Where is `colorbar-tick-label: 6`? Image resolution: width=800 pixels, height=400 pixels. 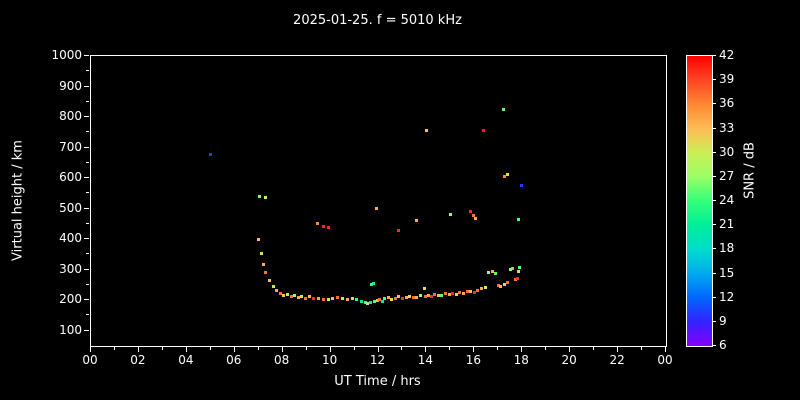
colorbar-tick-label: 6 is located at coordinates (723, 345).